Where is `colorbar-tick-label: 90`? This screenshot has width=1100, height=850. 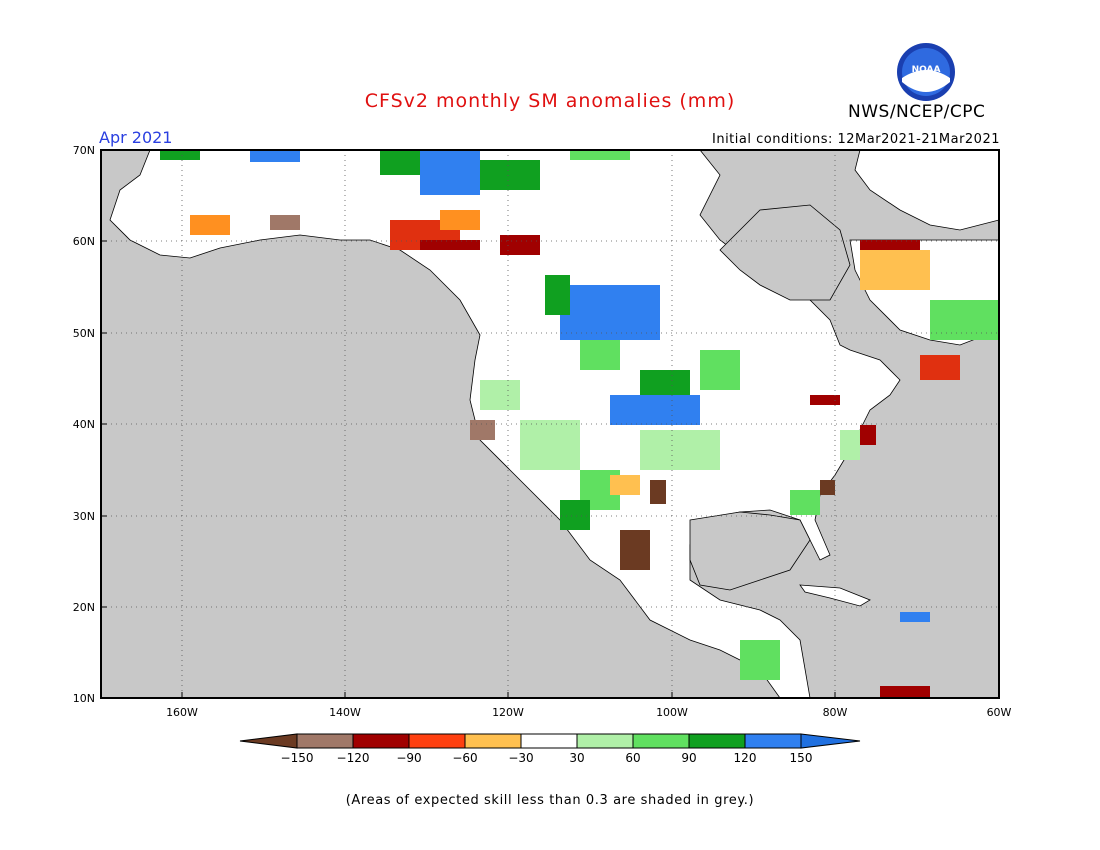
colorbar-tick-label: 90 is located at coordinates (688, 758).